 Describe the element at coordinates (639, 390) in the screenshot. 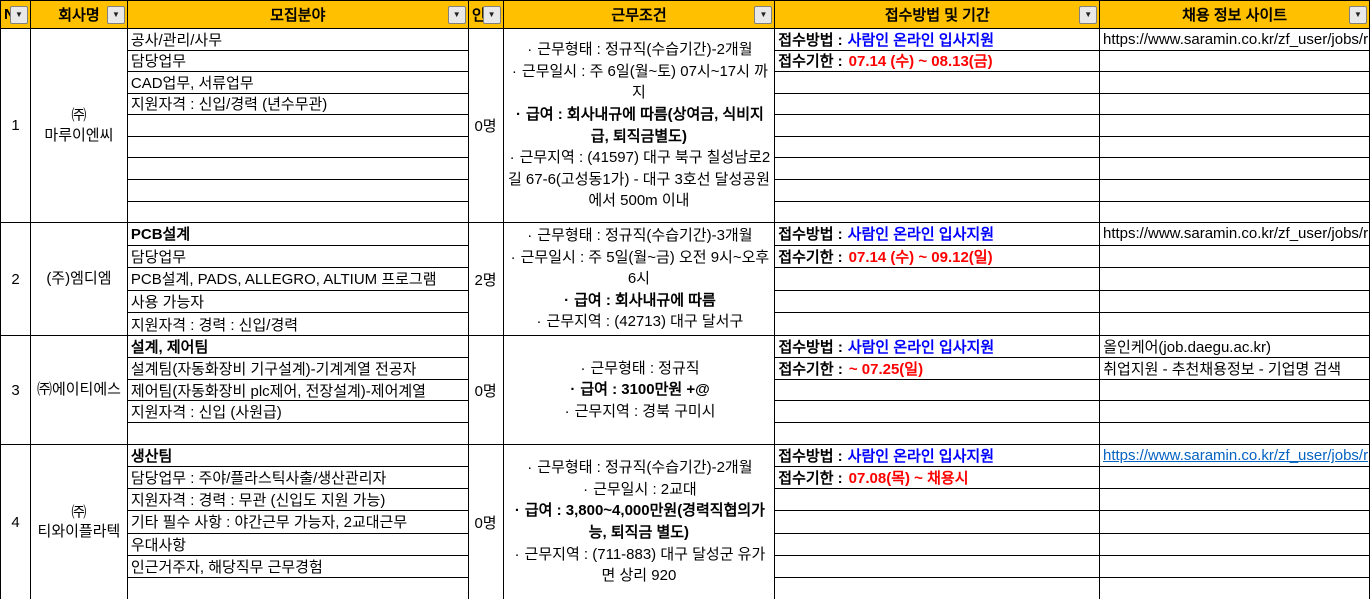

I see `work-conditions-cell: · 근무형태 : 정규직 · 급여 : 3100만원 +@ · 근무지역 : 경북 구미시` at that location.